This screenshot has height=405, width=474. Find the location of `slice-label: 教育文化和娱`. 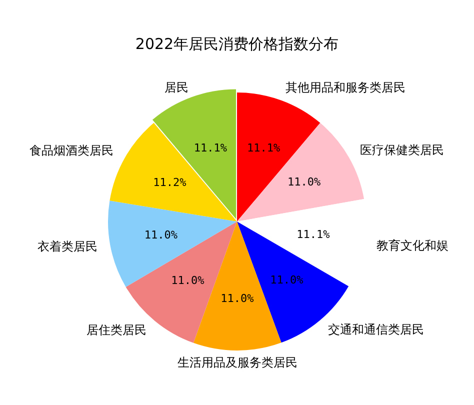

slice-label: 教育文化和娱 is located at coordinates (412, 245).